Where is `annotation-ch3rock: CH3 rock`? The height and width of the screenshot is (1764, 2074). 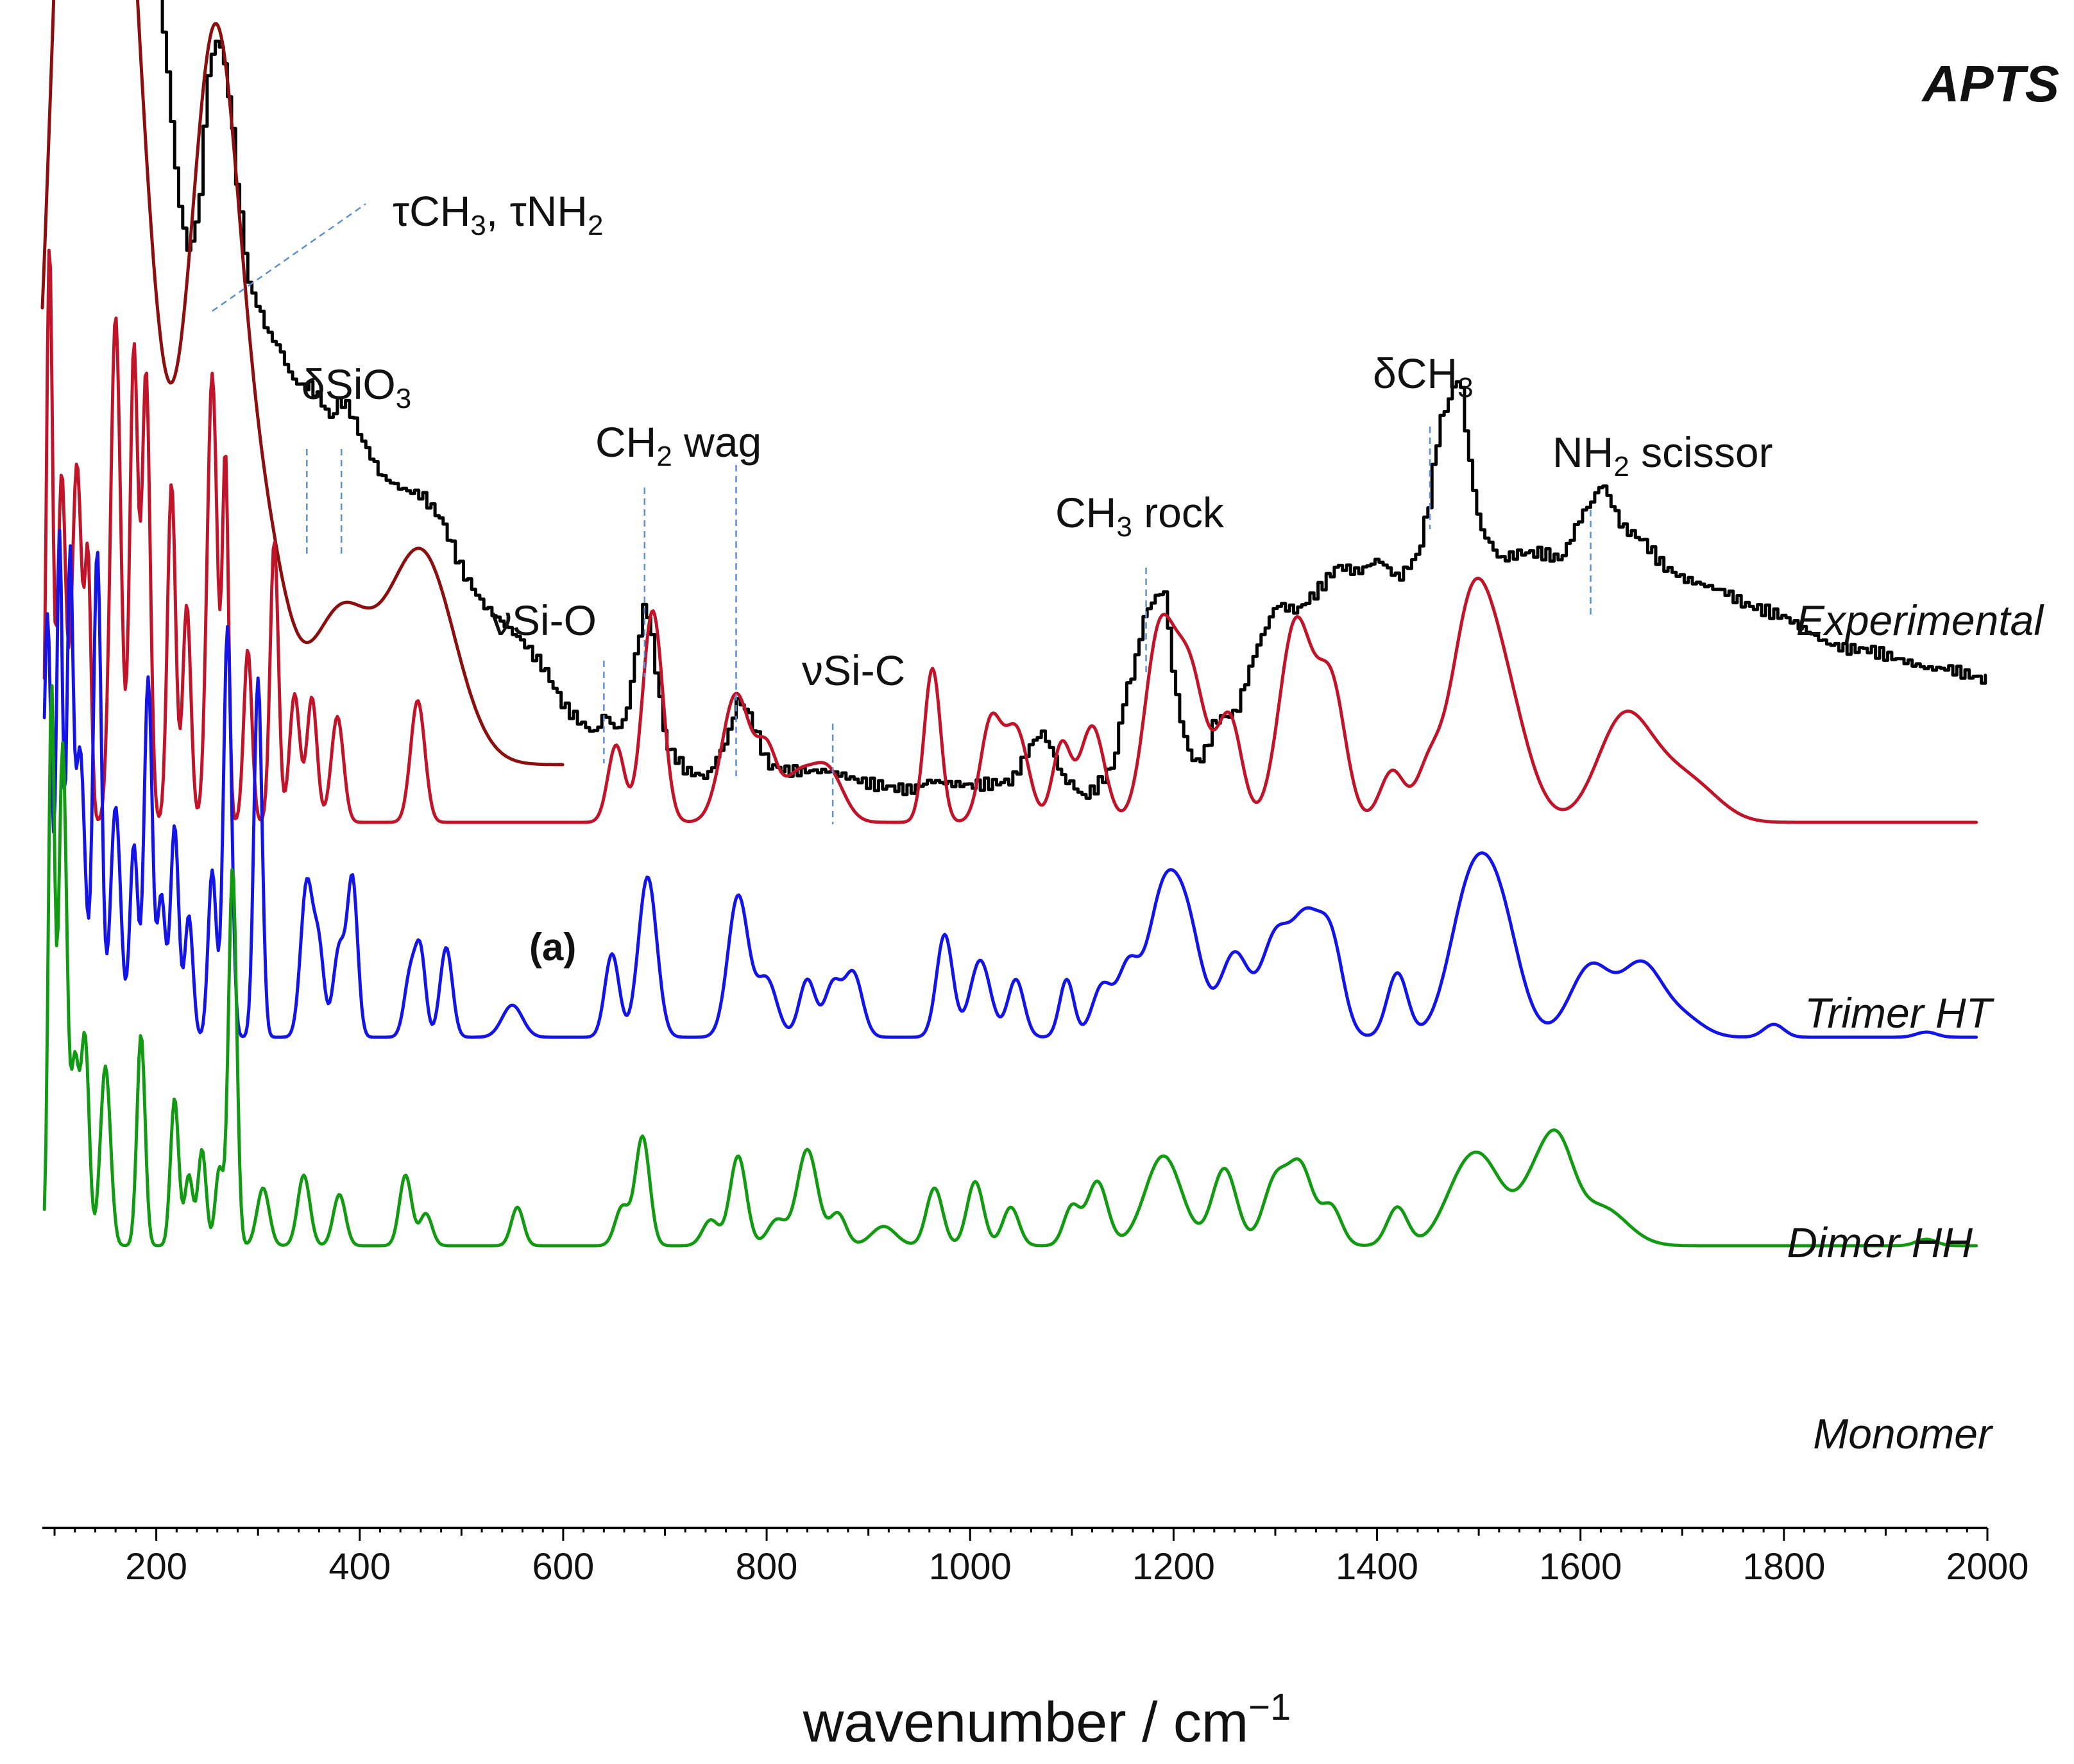
annotation-ch3rock: CH3 rock is located at coordinates (1140, 516).